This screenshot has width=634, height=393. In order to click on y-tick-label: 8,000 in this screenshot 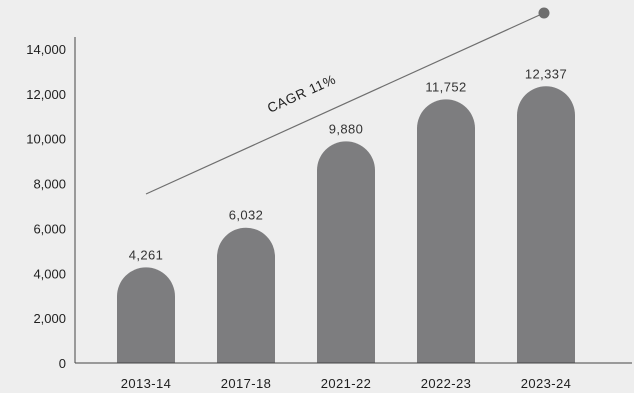, I will do `click(49, 184)`.